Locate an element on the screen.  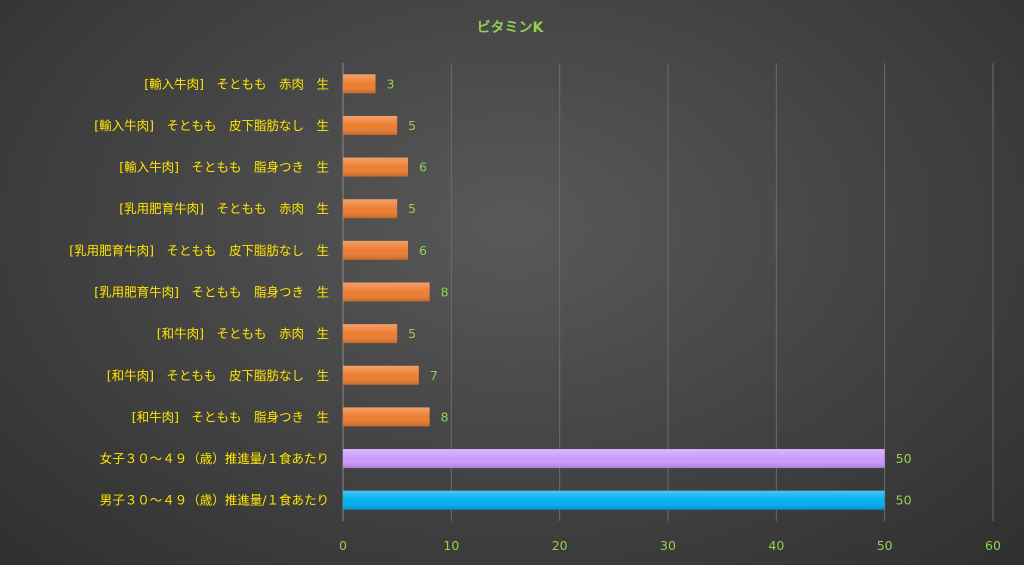
x-tick-label: 30 is located at coordinates (668, 545).